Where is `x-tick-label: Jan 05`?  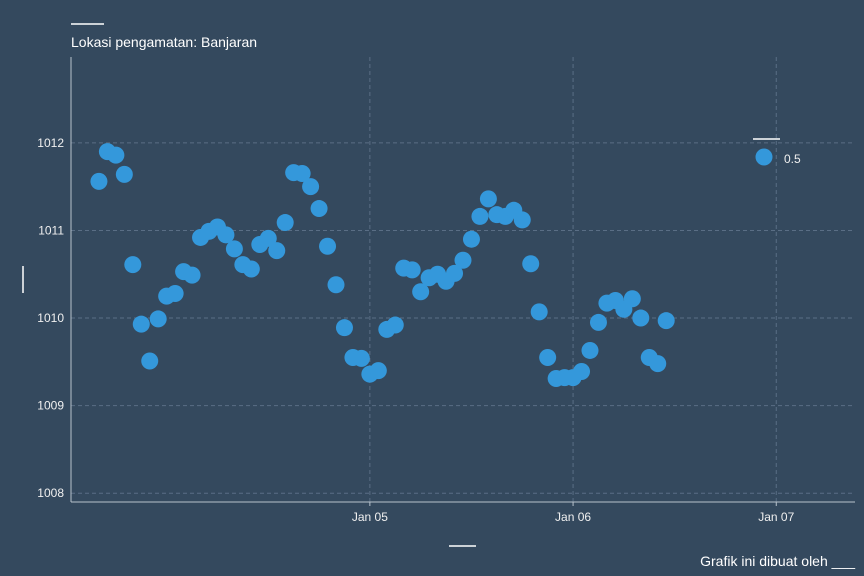
x-tick-label: Jan 05 is located at coordinates (370, 517).